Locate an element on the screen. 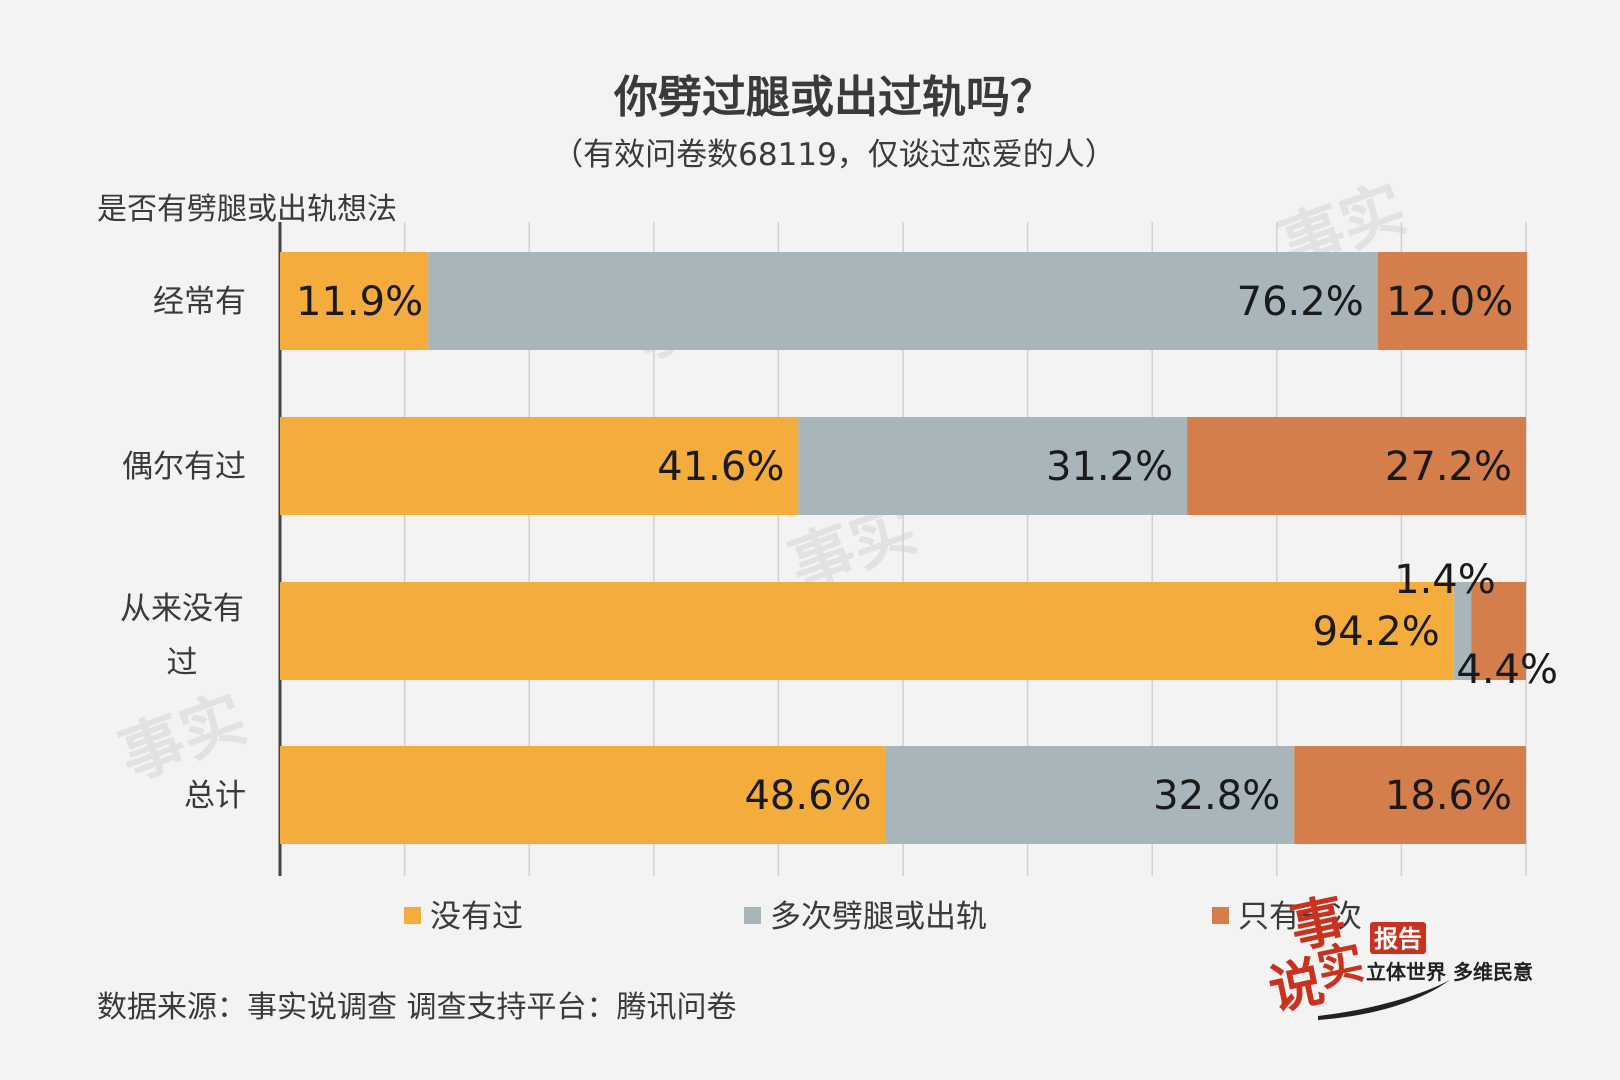 The image size is (1620, 1080). logo-badge: 报告 is located at coordinates (1398, 939).